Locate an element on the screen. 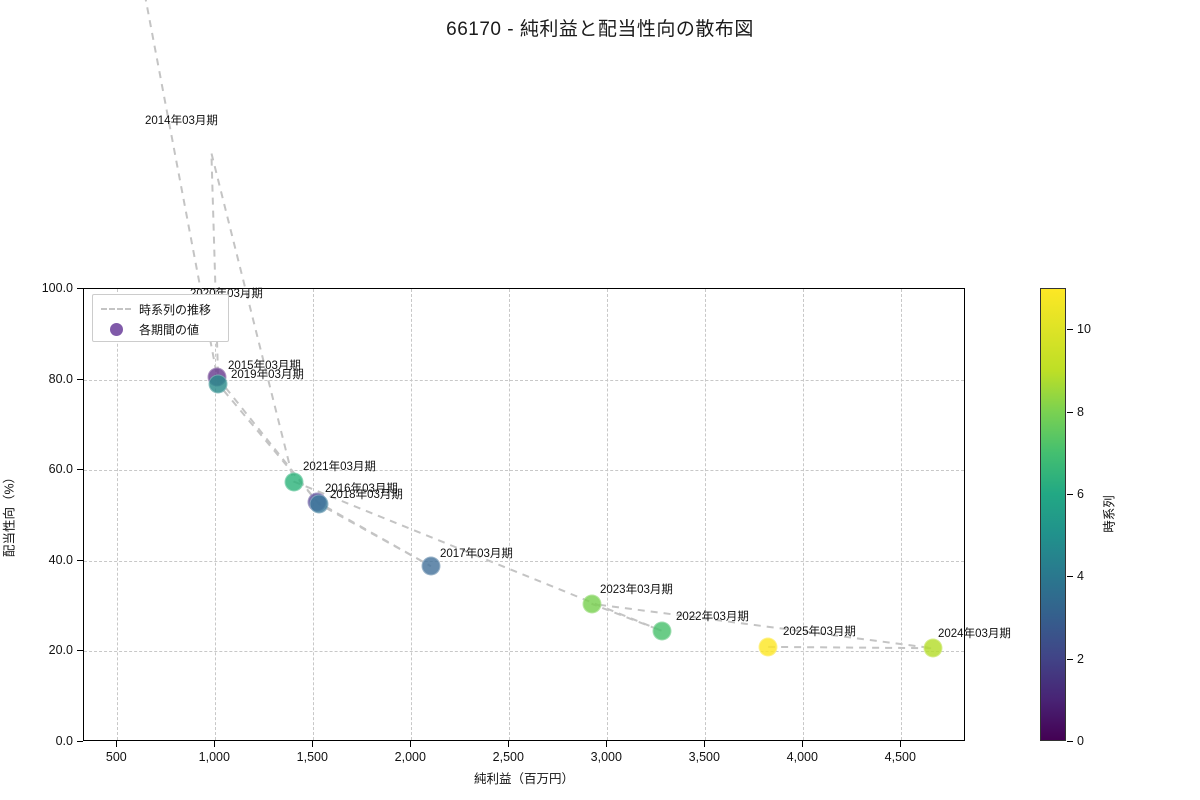 This screenshot has width=1200, height=800. dashed-line-icon is located at coordinates (116, 309).